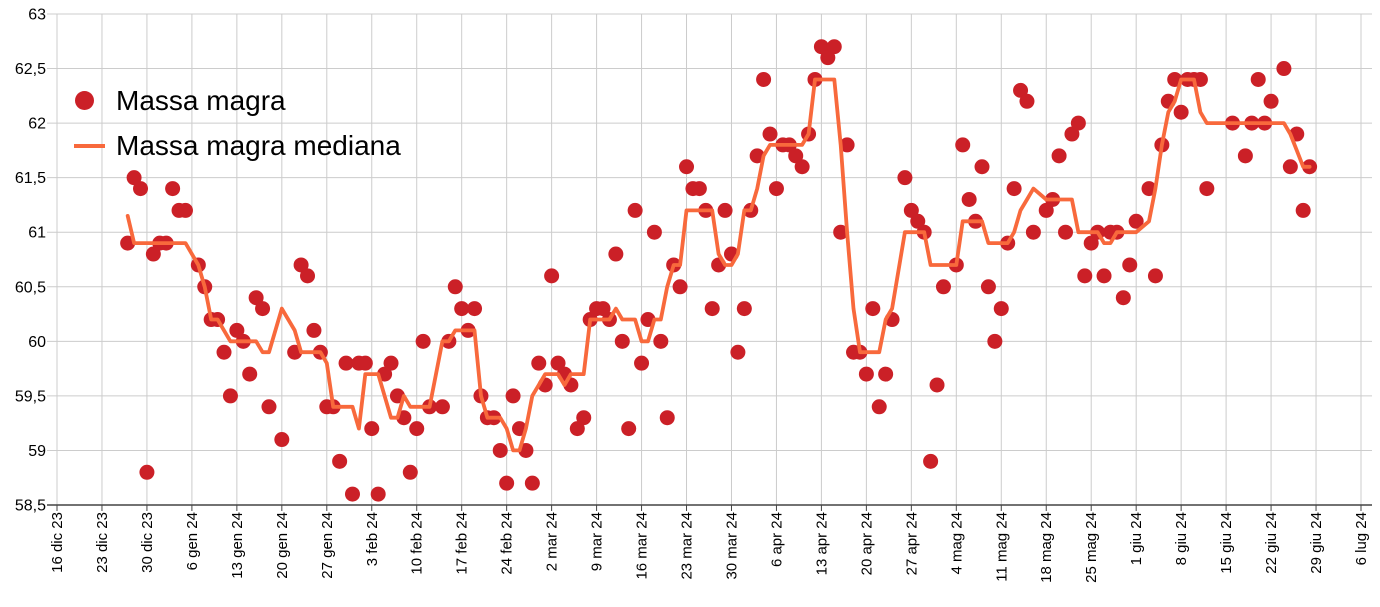 This screenshot has width=1380, height=607. I want to click on x-axis-tick-label: 24 feb 24, so click(507, 543).